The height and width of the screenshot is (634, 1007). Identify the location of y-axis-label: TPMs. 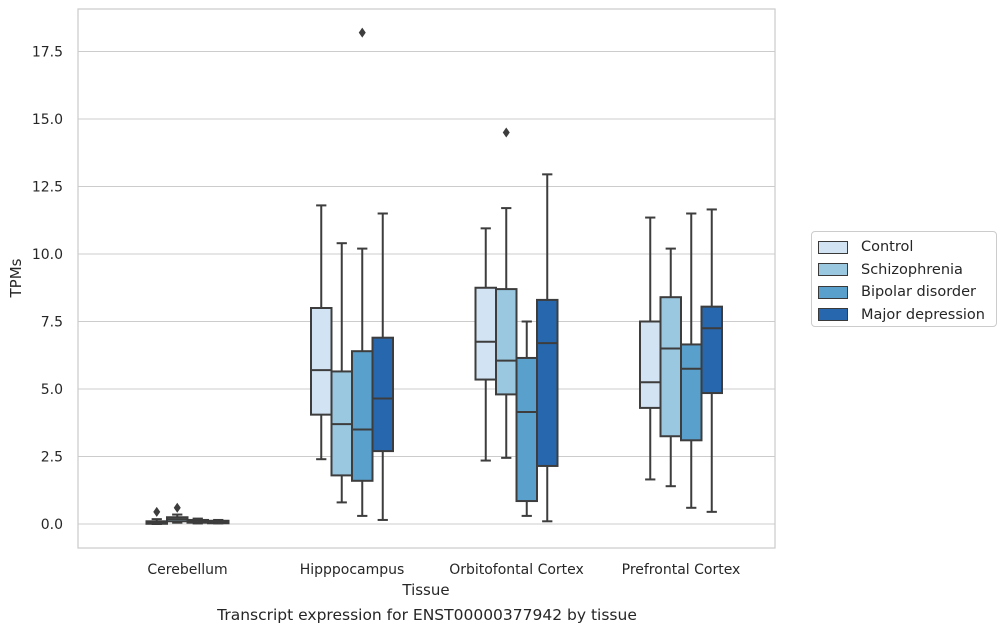
(16, 278).